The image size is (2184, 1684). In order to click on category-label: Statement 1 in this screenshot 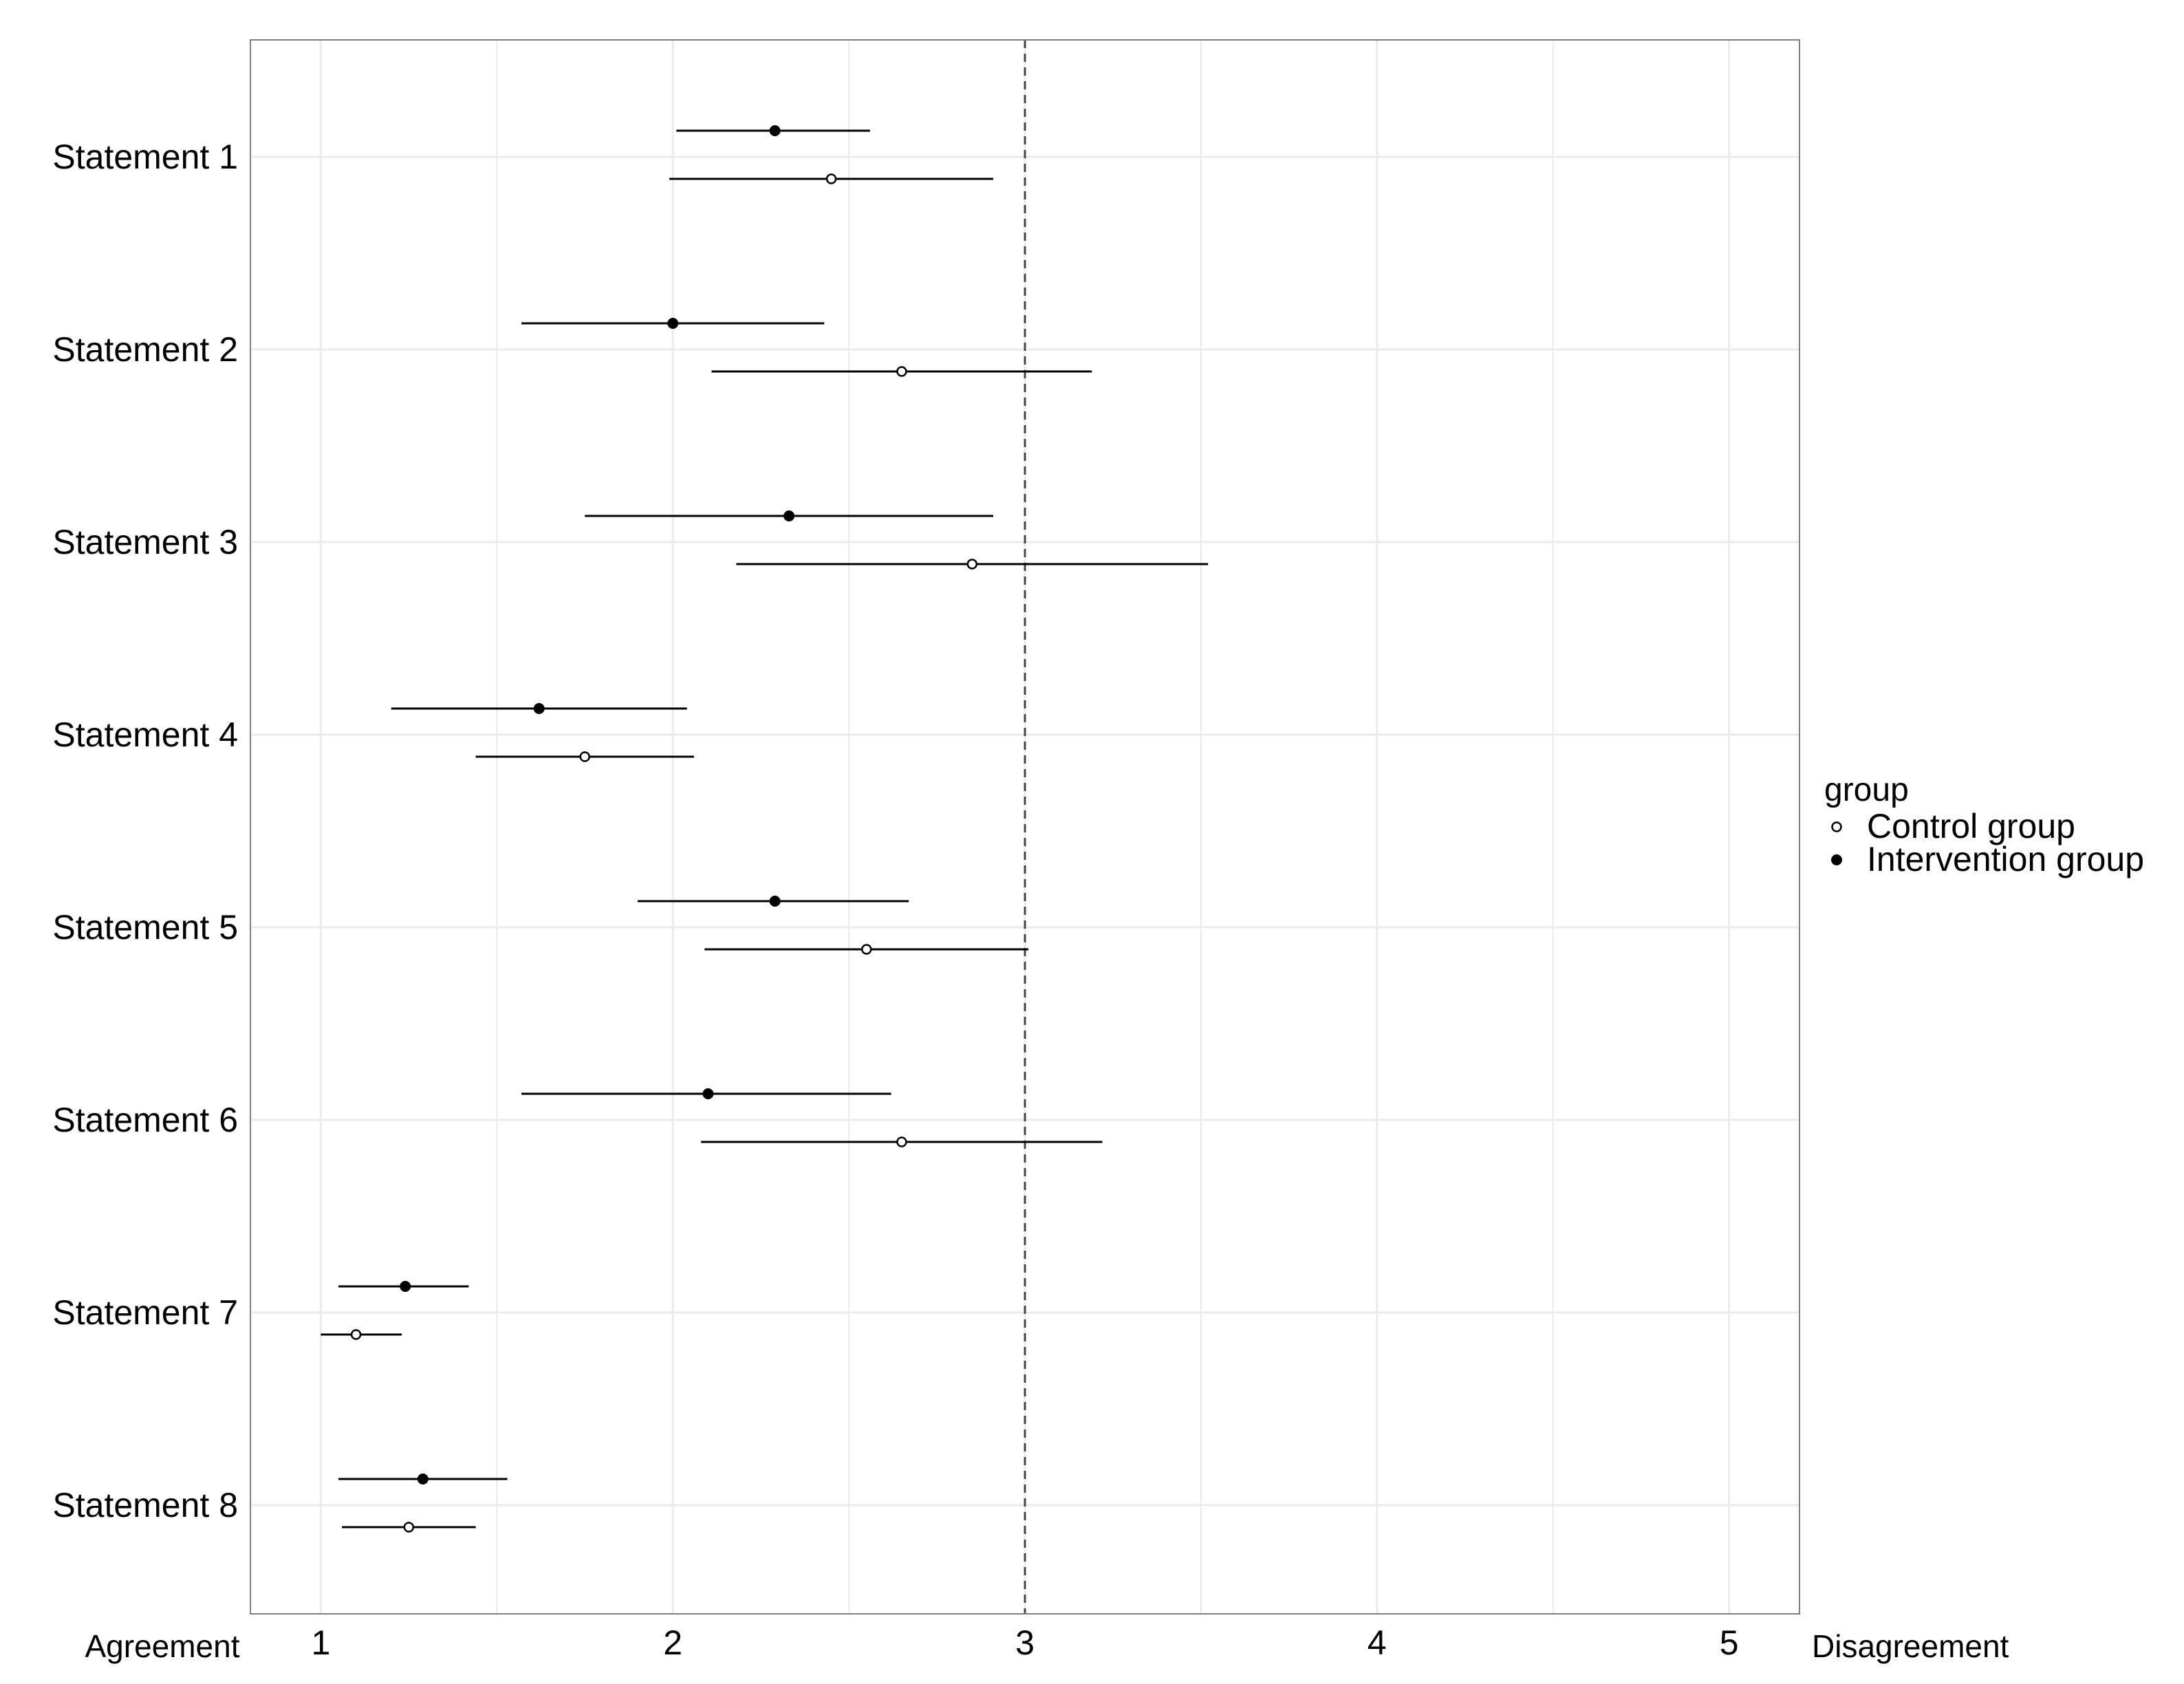, I will do `click(145, 157)`.